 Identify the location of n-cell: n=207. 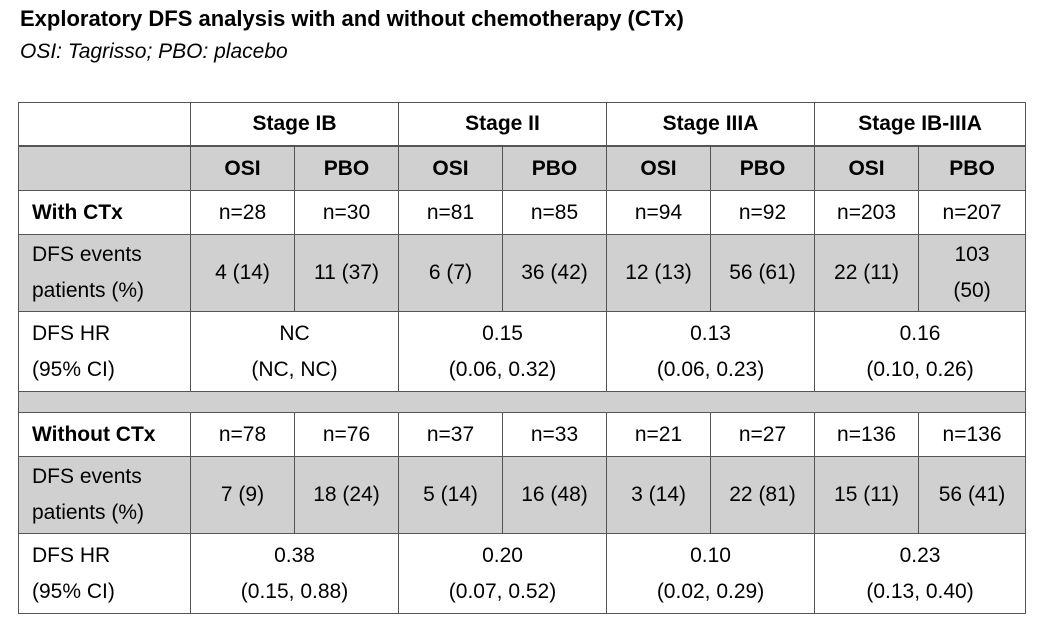
(972, 212).